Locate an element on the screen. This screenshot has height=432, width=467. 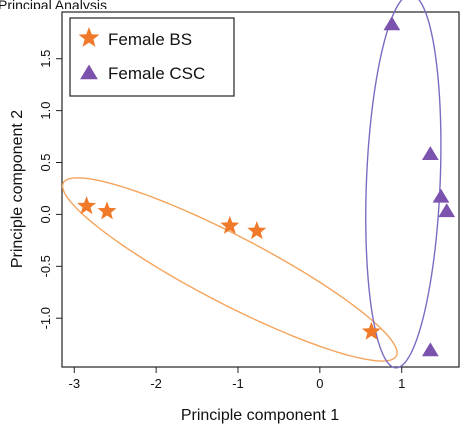
legend-triangle-icon is located at coordinates (89, 72).